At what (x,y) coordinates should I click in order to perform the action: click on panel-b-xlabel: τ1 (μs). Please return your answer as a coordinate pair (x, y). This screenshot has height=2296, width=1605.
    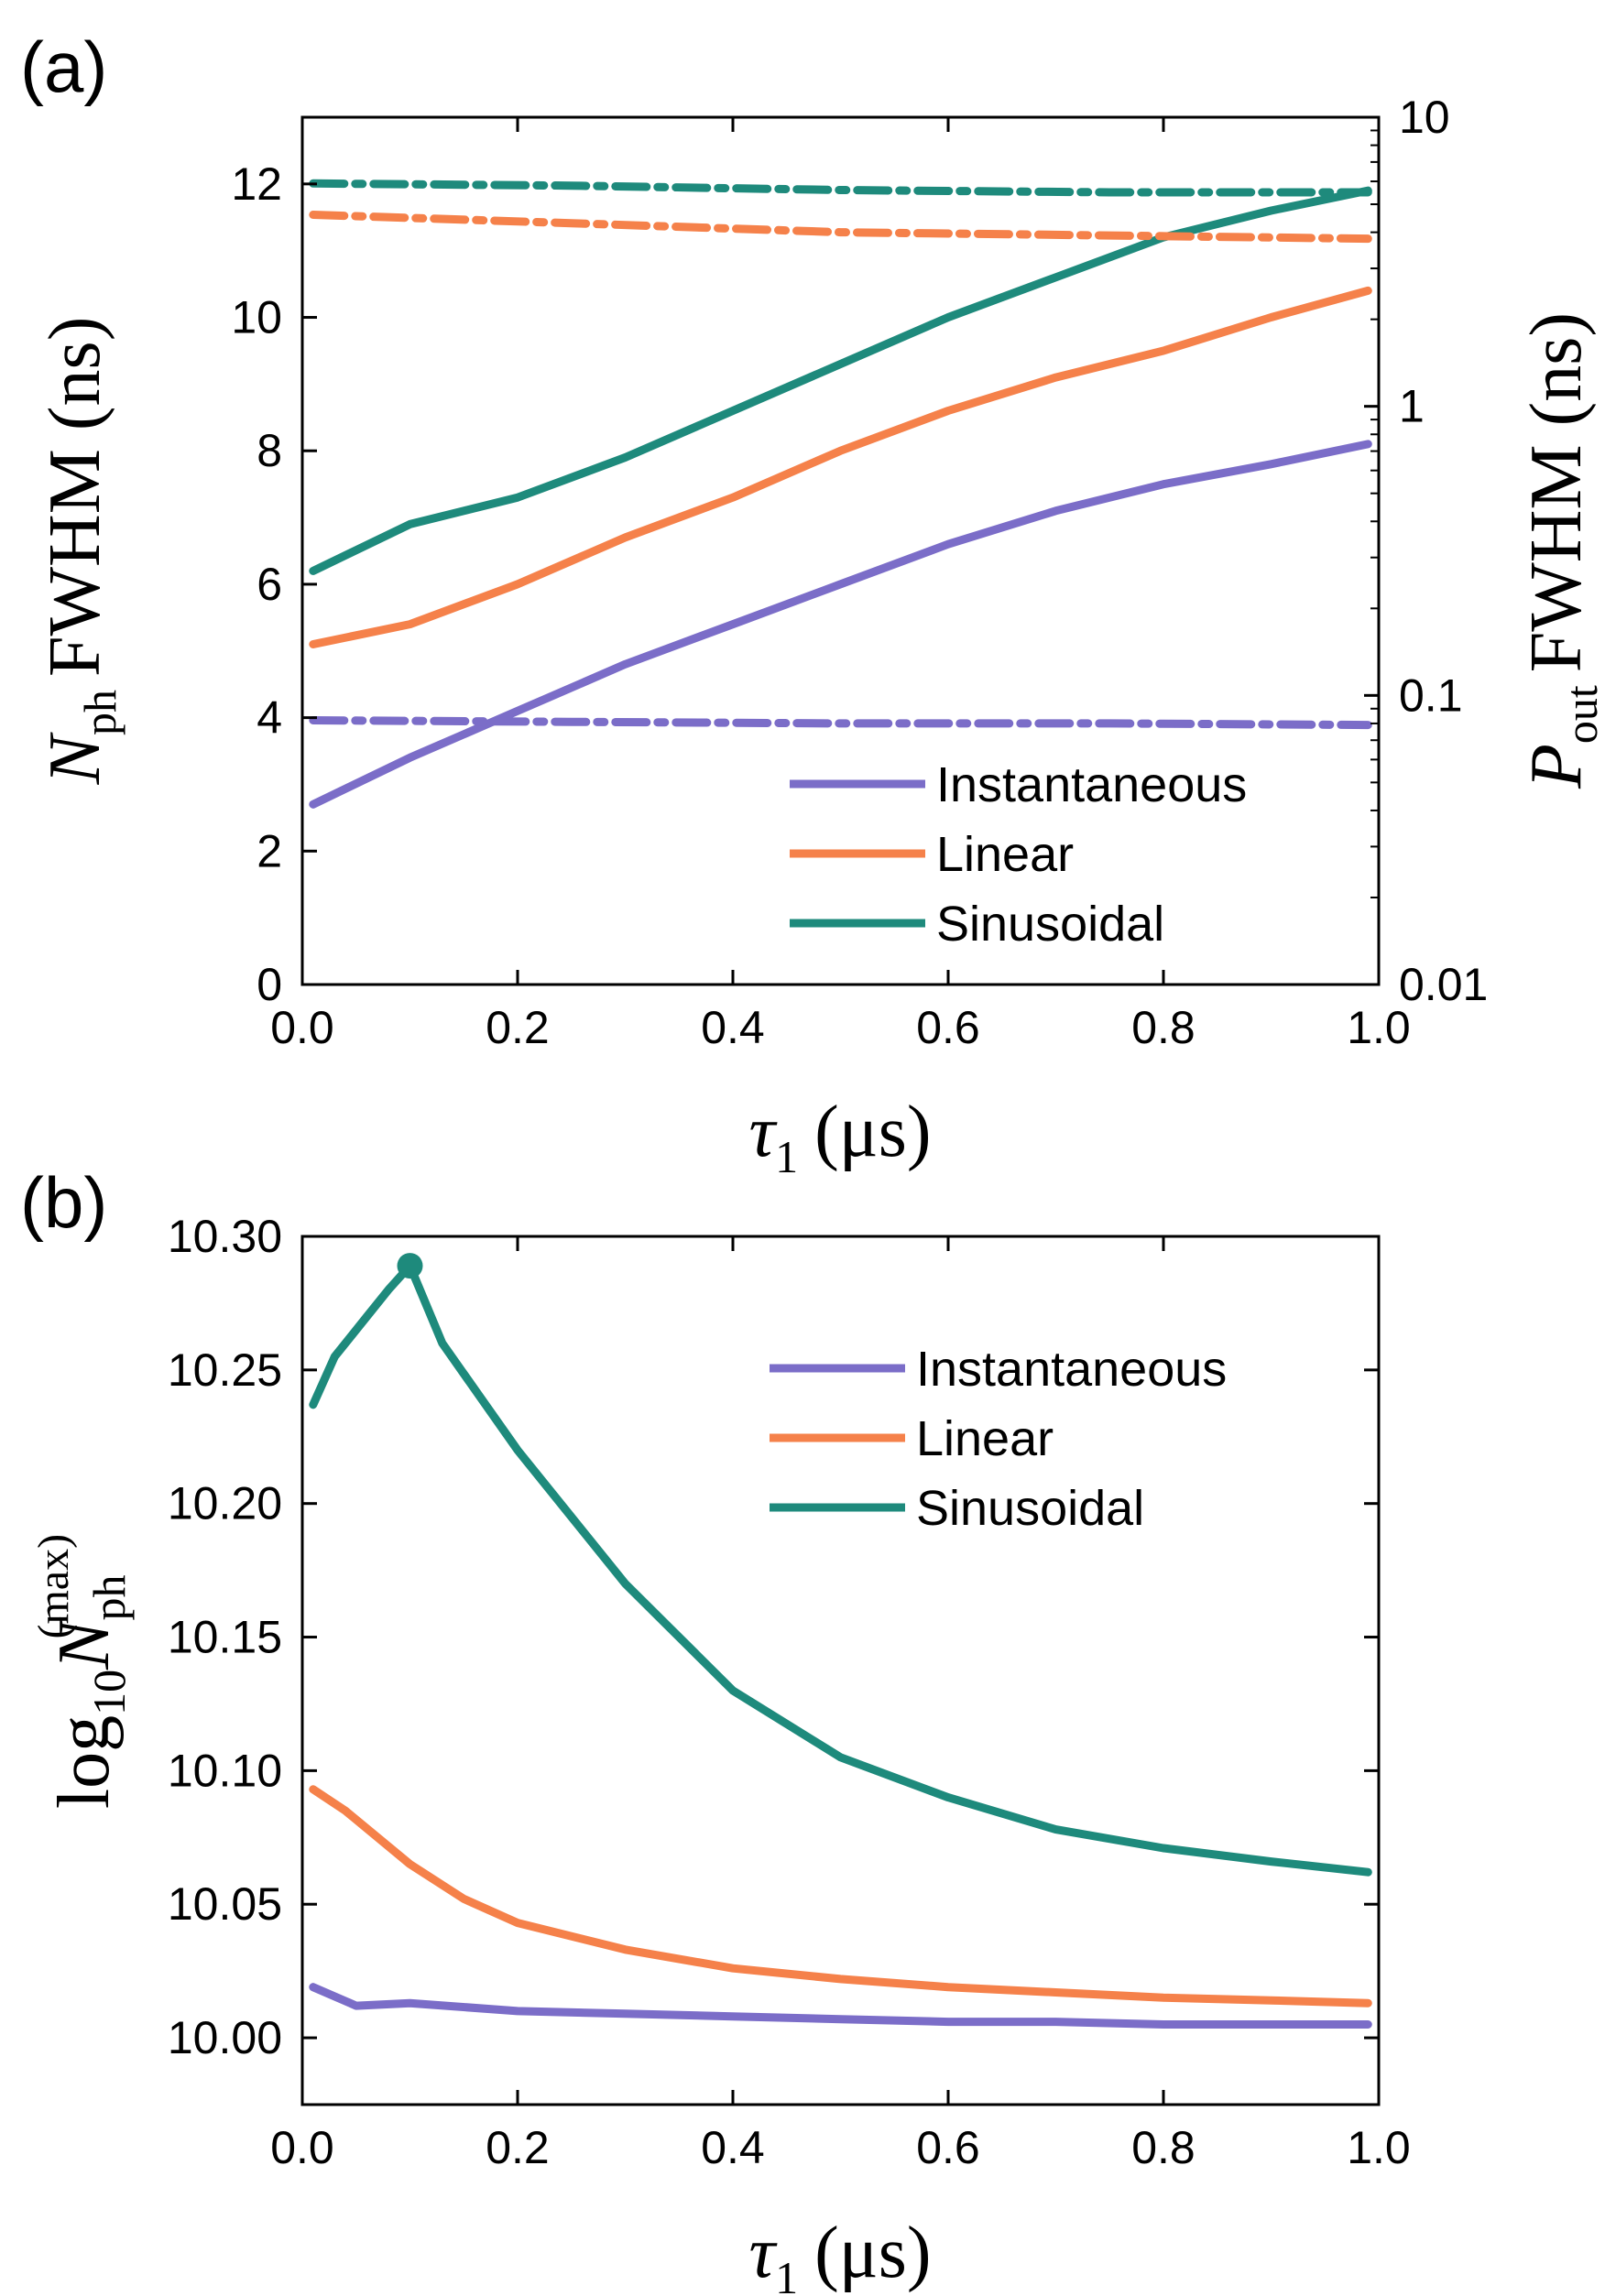
    Looking at the image, I should click on (840, 2254).